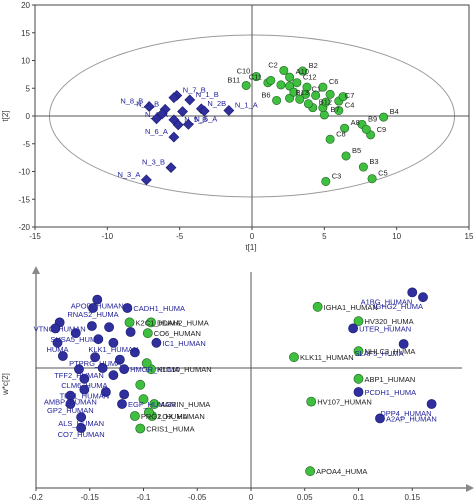  What do you see at coordinates (95, 363) in the screenshot?
I see `loading-point-label: PTPRG_HUMA` at bounding box center [95, 363].